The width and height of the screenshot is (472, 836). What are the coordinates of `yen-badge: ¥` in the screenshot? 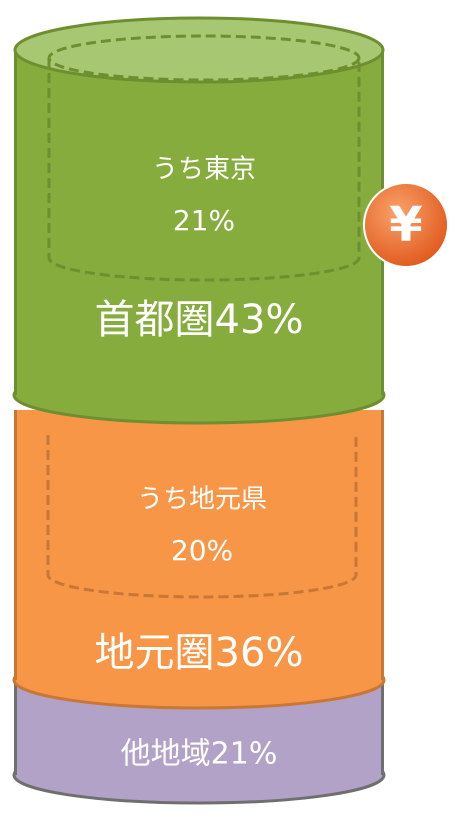 It's located at (406, 225).